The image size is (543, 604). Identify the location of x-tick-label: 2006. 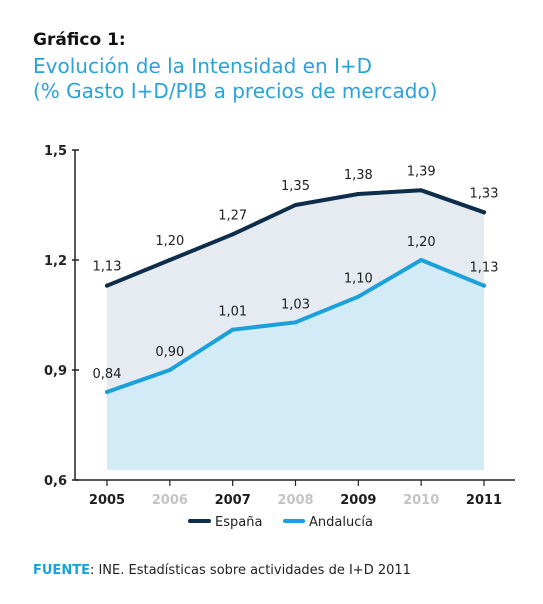
(170, 500).